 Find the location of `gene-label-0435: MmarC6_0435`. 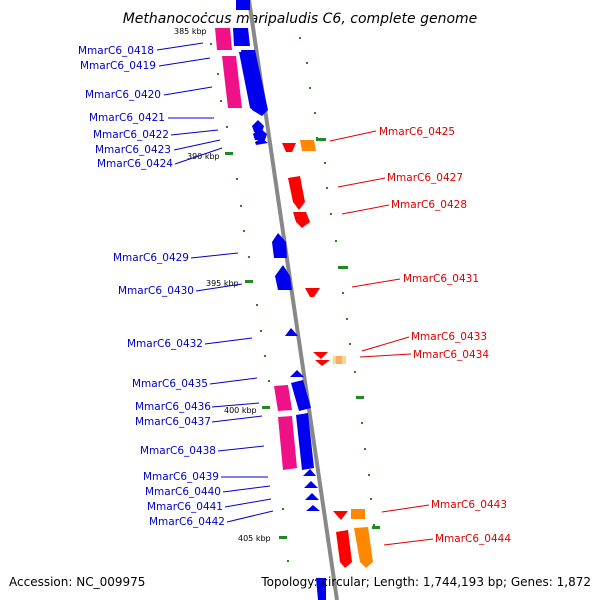

gene-label-0435: MmarC6_0435 is located at coordinates (170, 384).